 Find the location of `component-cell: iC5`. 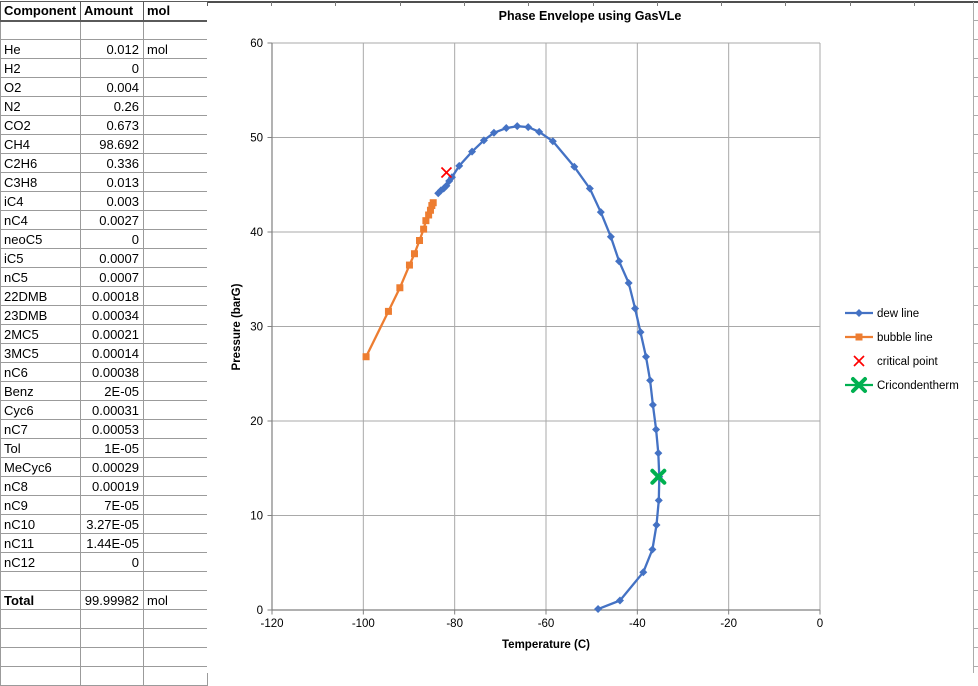

component-cell: iC5 is located at coordinates (40, 258).